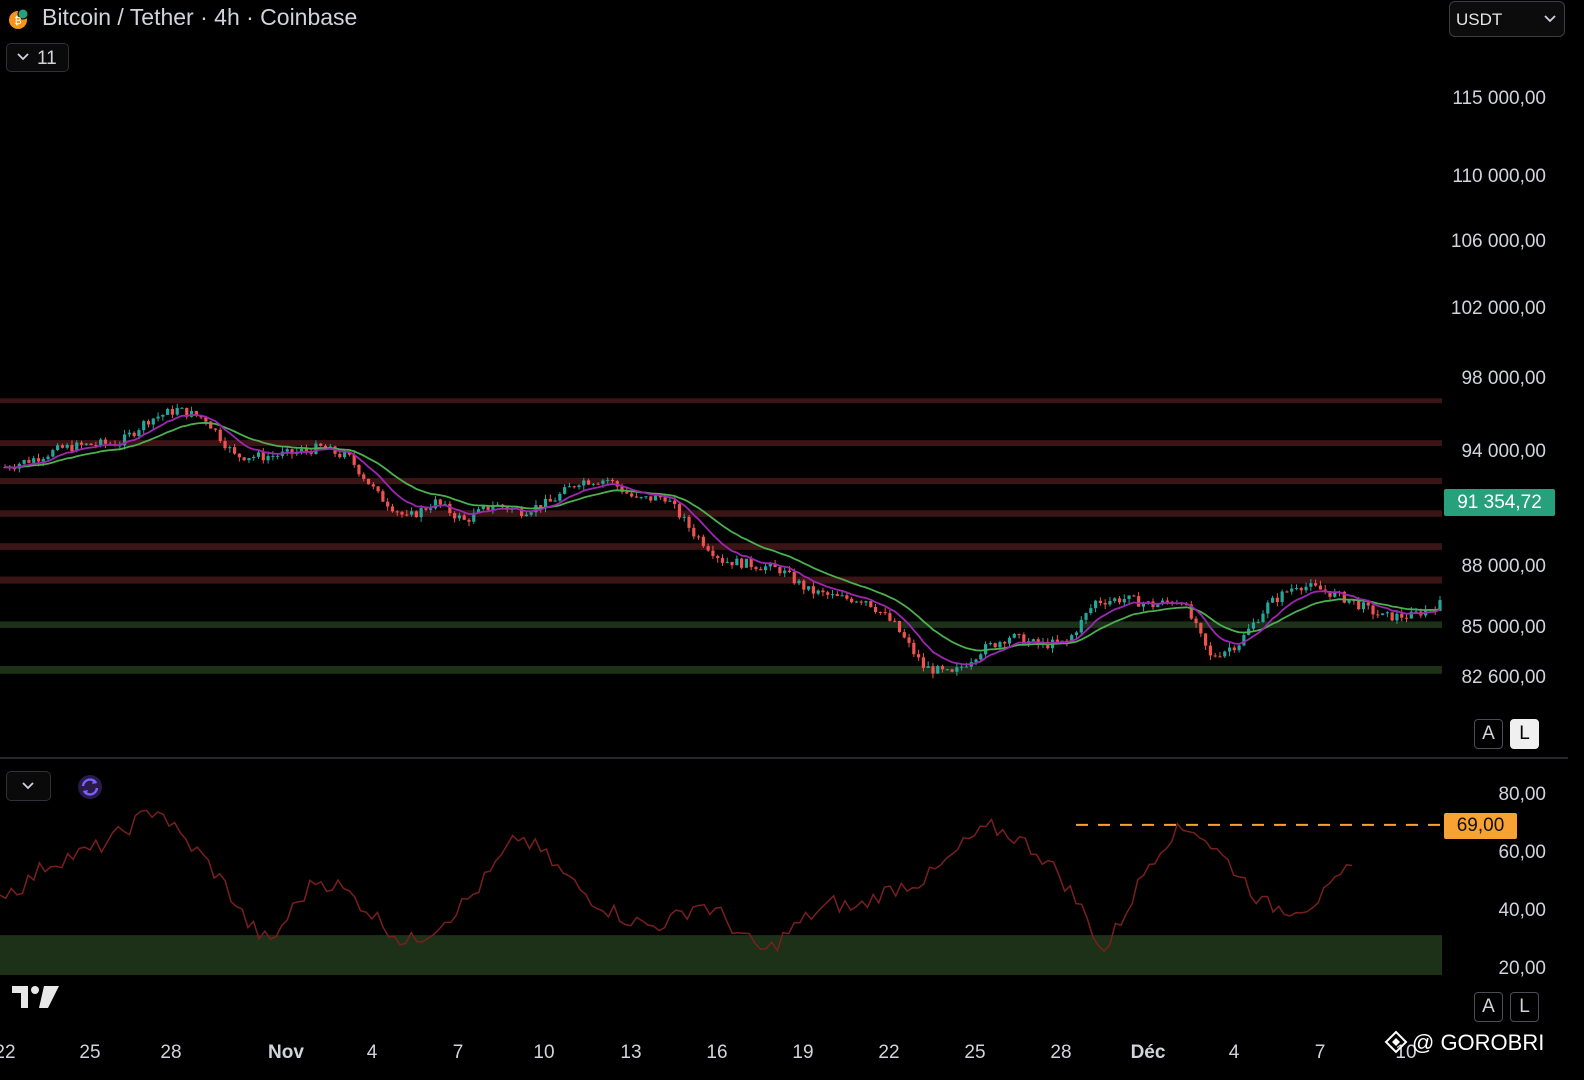  I want to click on price-tick: 85 000,00, so click(1503, 627).